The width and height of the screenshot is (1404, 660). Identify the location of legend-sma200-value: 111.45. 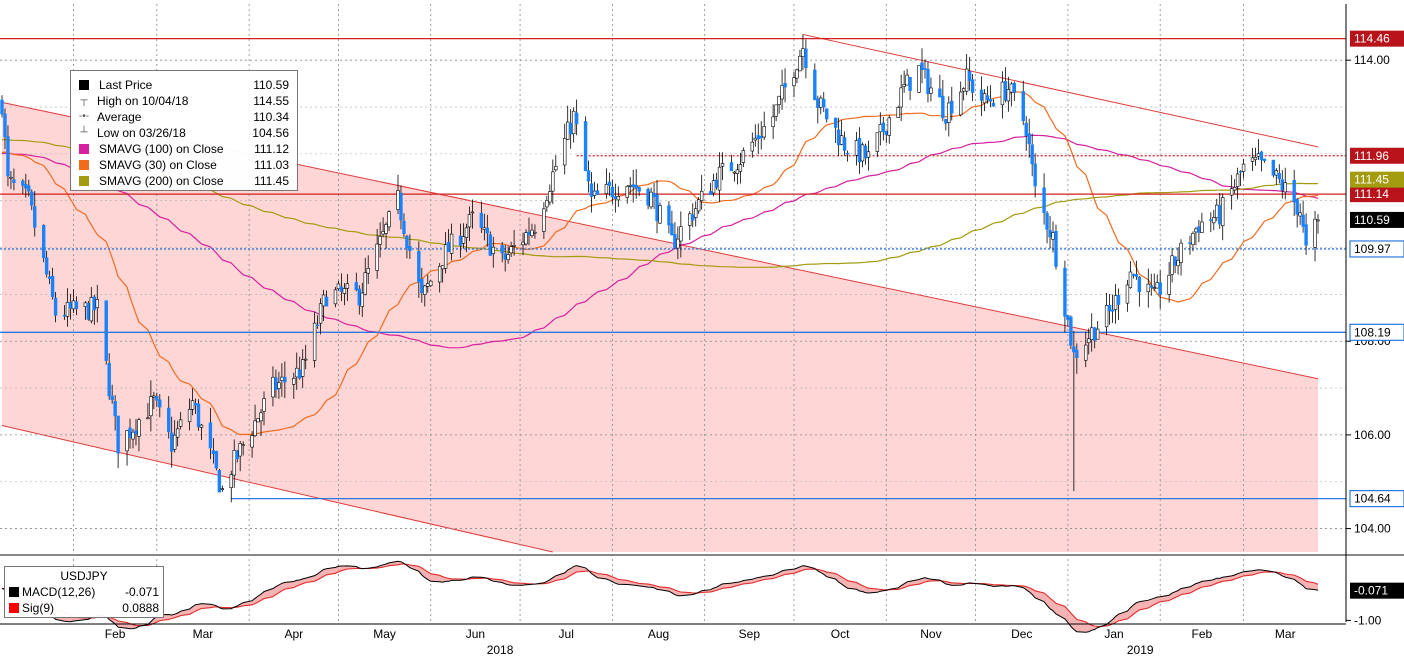
(271, 181).